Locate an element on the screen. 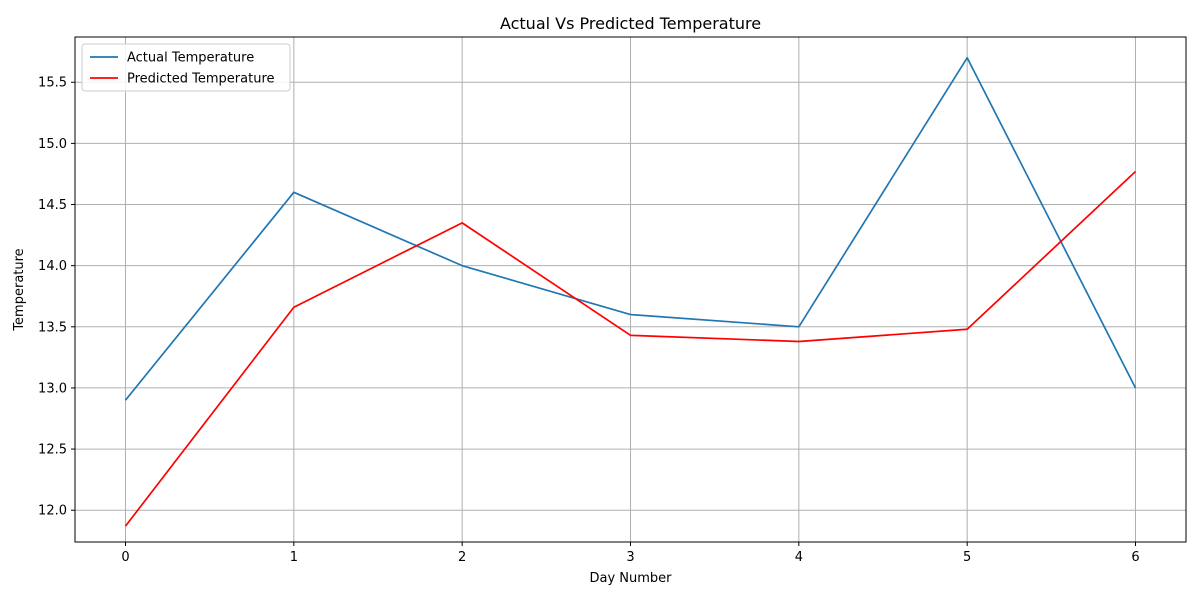  y-tick-label: 14.5 is located at coordinates (52, 205).